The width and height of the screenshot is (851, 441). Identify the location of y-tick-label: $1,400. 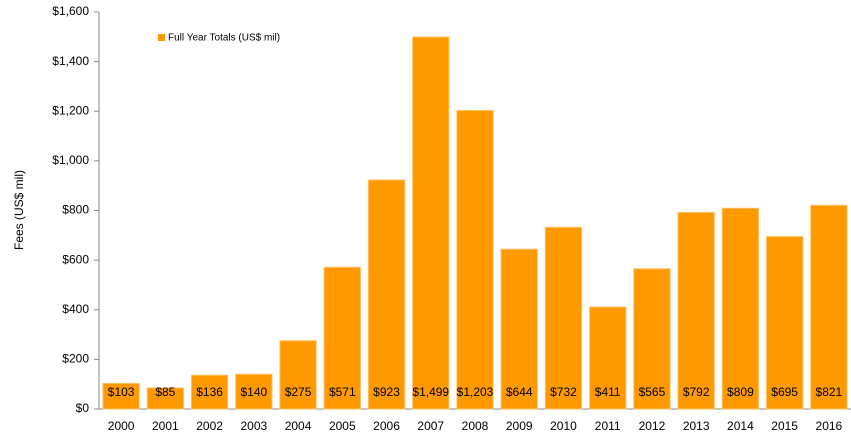
(70, 61).